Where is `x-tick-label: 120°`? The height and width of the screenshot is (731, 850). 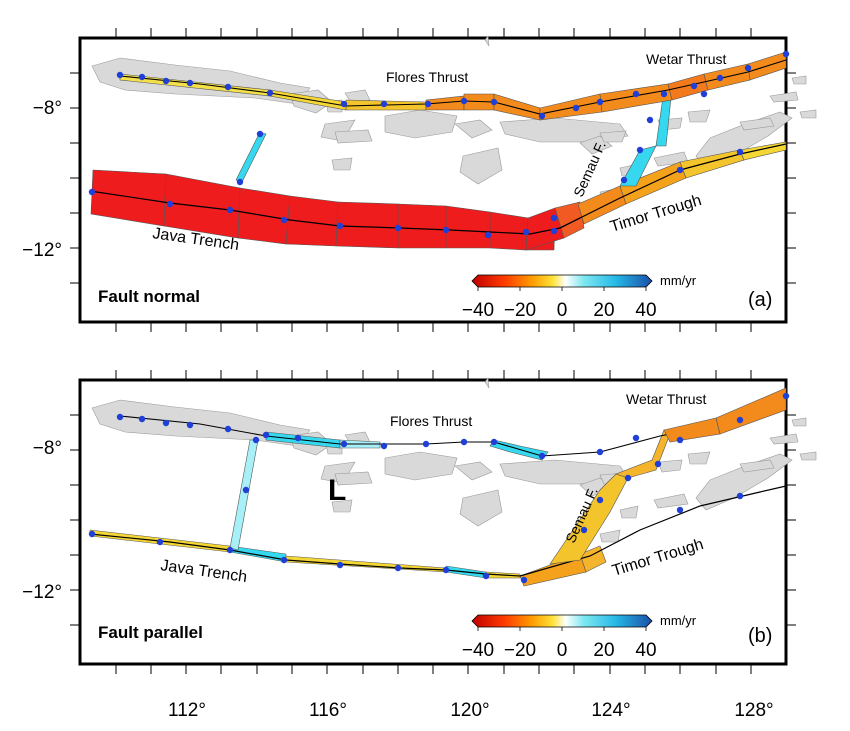 x-tick-label: 120° is located at coordinates (469, 710).